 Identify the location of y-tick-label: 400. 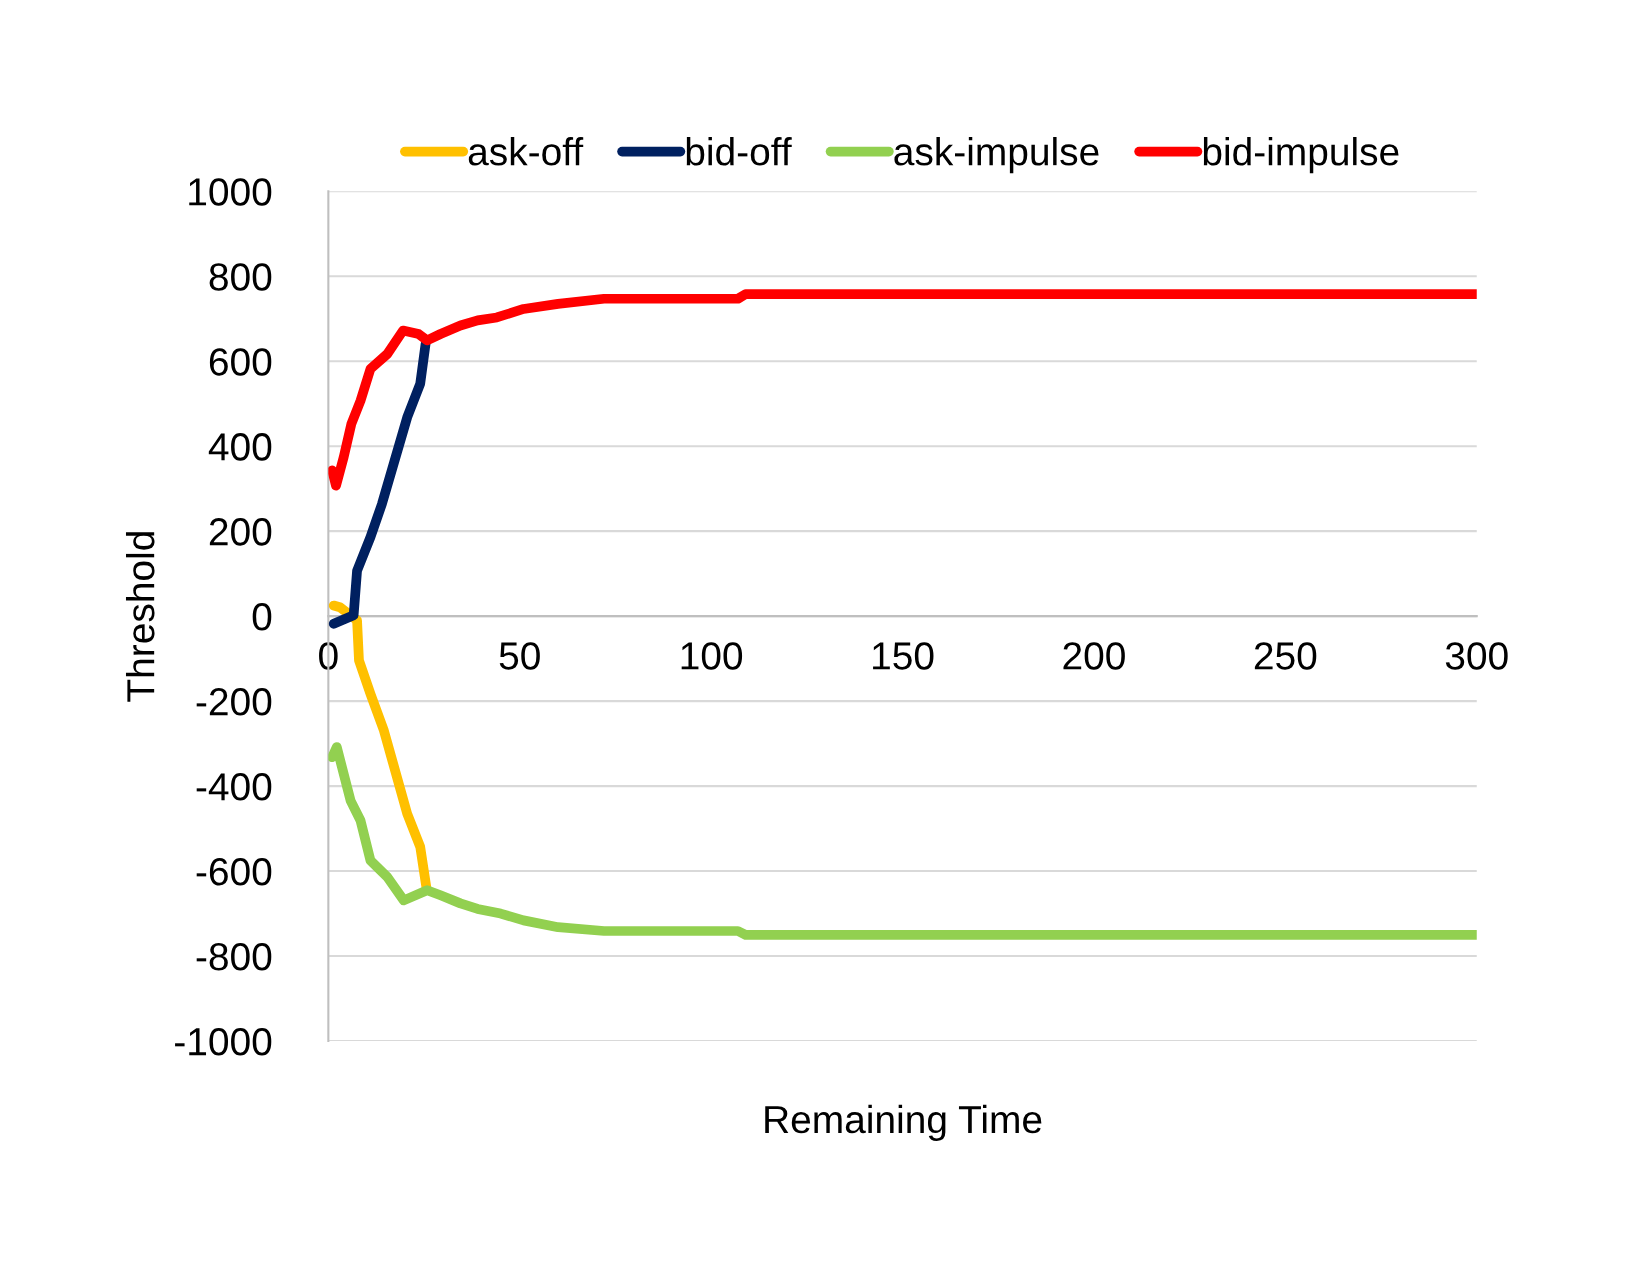
(240, 447).